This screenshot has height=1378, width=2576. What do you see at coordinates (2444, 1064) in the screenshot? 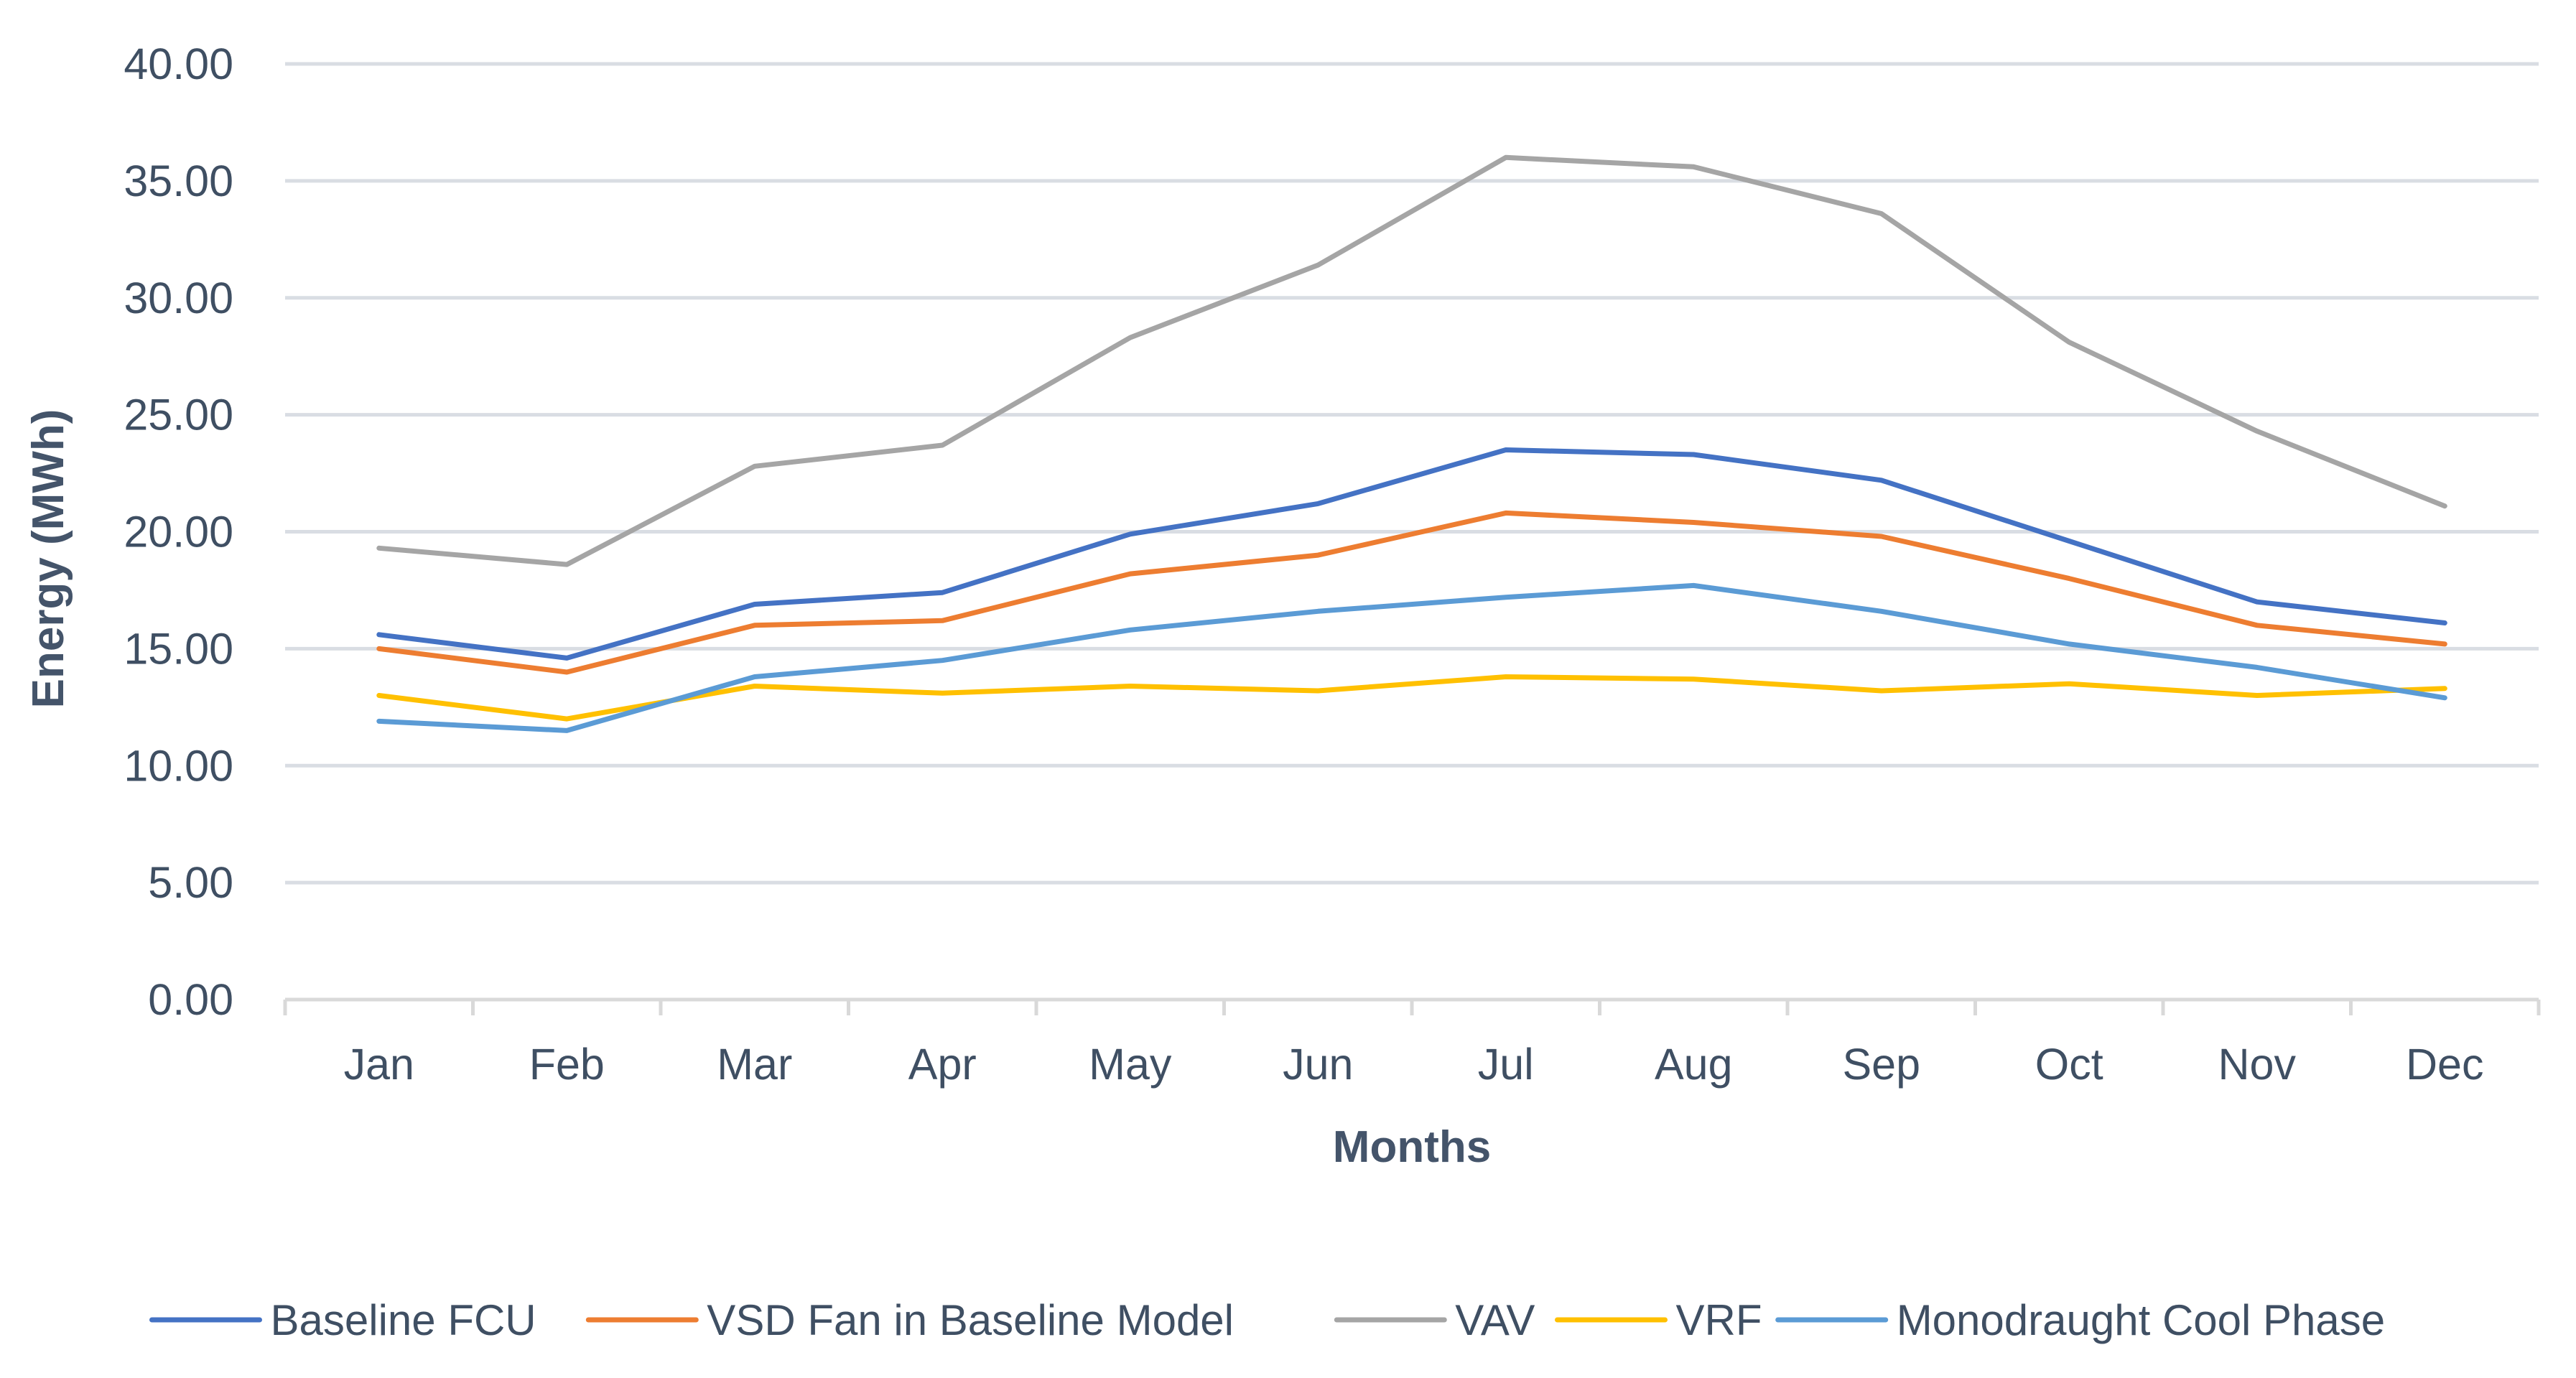
I see `x-tick-label: Dec` at bounding box center [2444, 1064].